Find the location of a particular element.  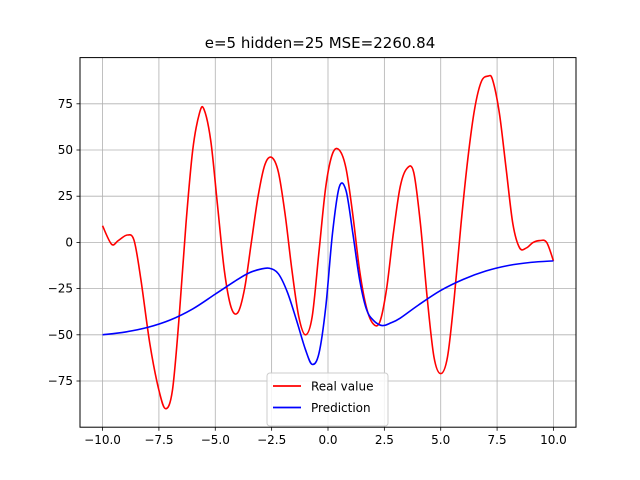

x-tick-label: 10.0 is located at coordinates (553, 440).